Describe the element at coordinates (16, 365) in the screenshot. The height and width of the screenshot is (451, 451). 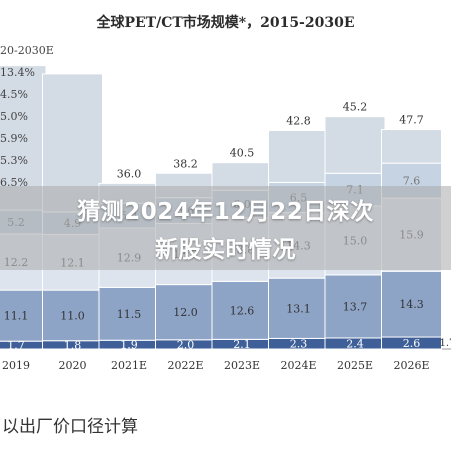
I see `x-tick-label: 2019` at that location.